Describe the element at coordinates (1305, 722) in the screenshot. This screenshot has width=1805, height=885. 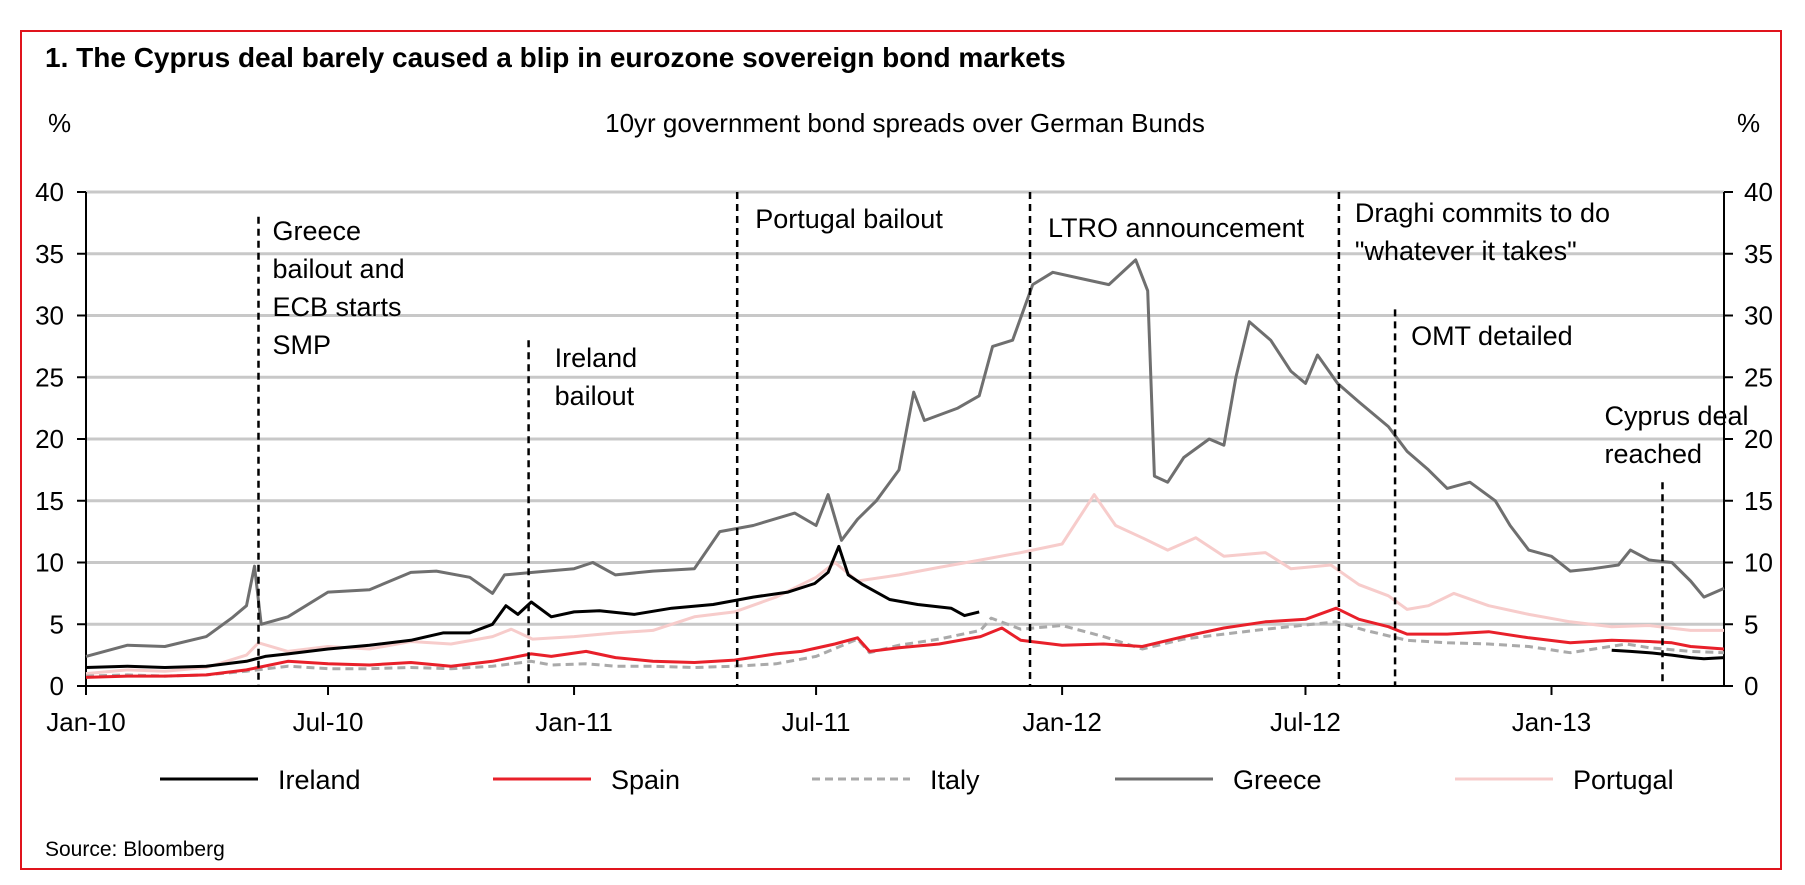
I see `x-tick-label: Jul-12` at that location.